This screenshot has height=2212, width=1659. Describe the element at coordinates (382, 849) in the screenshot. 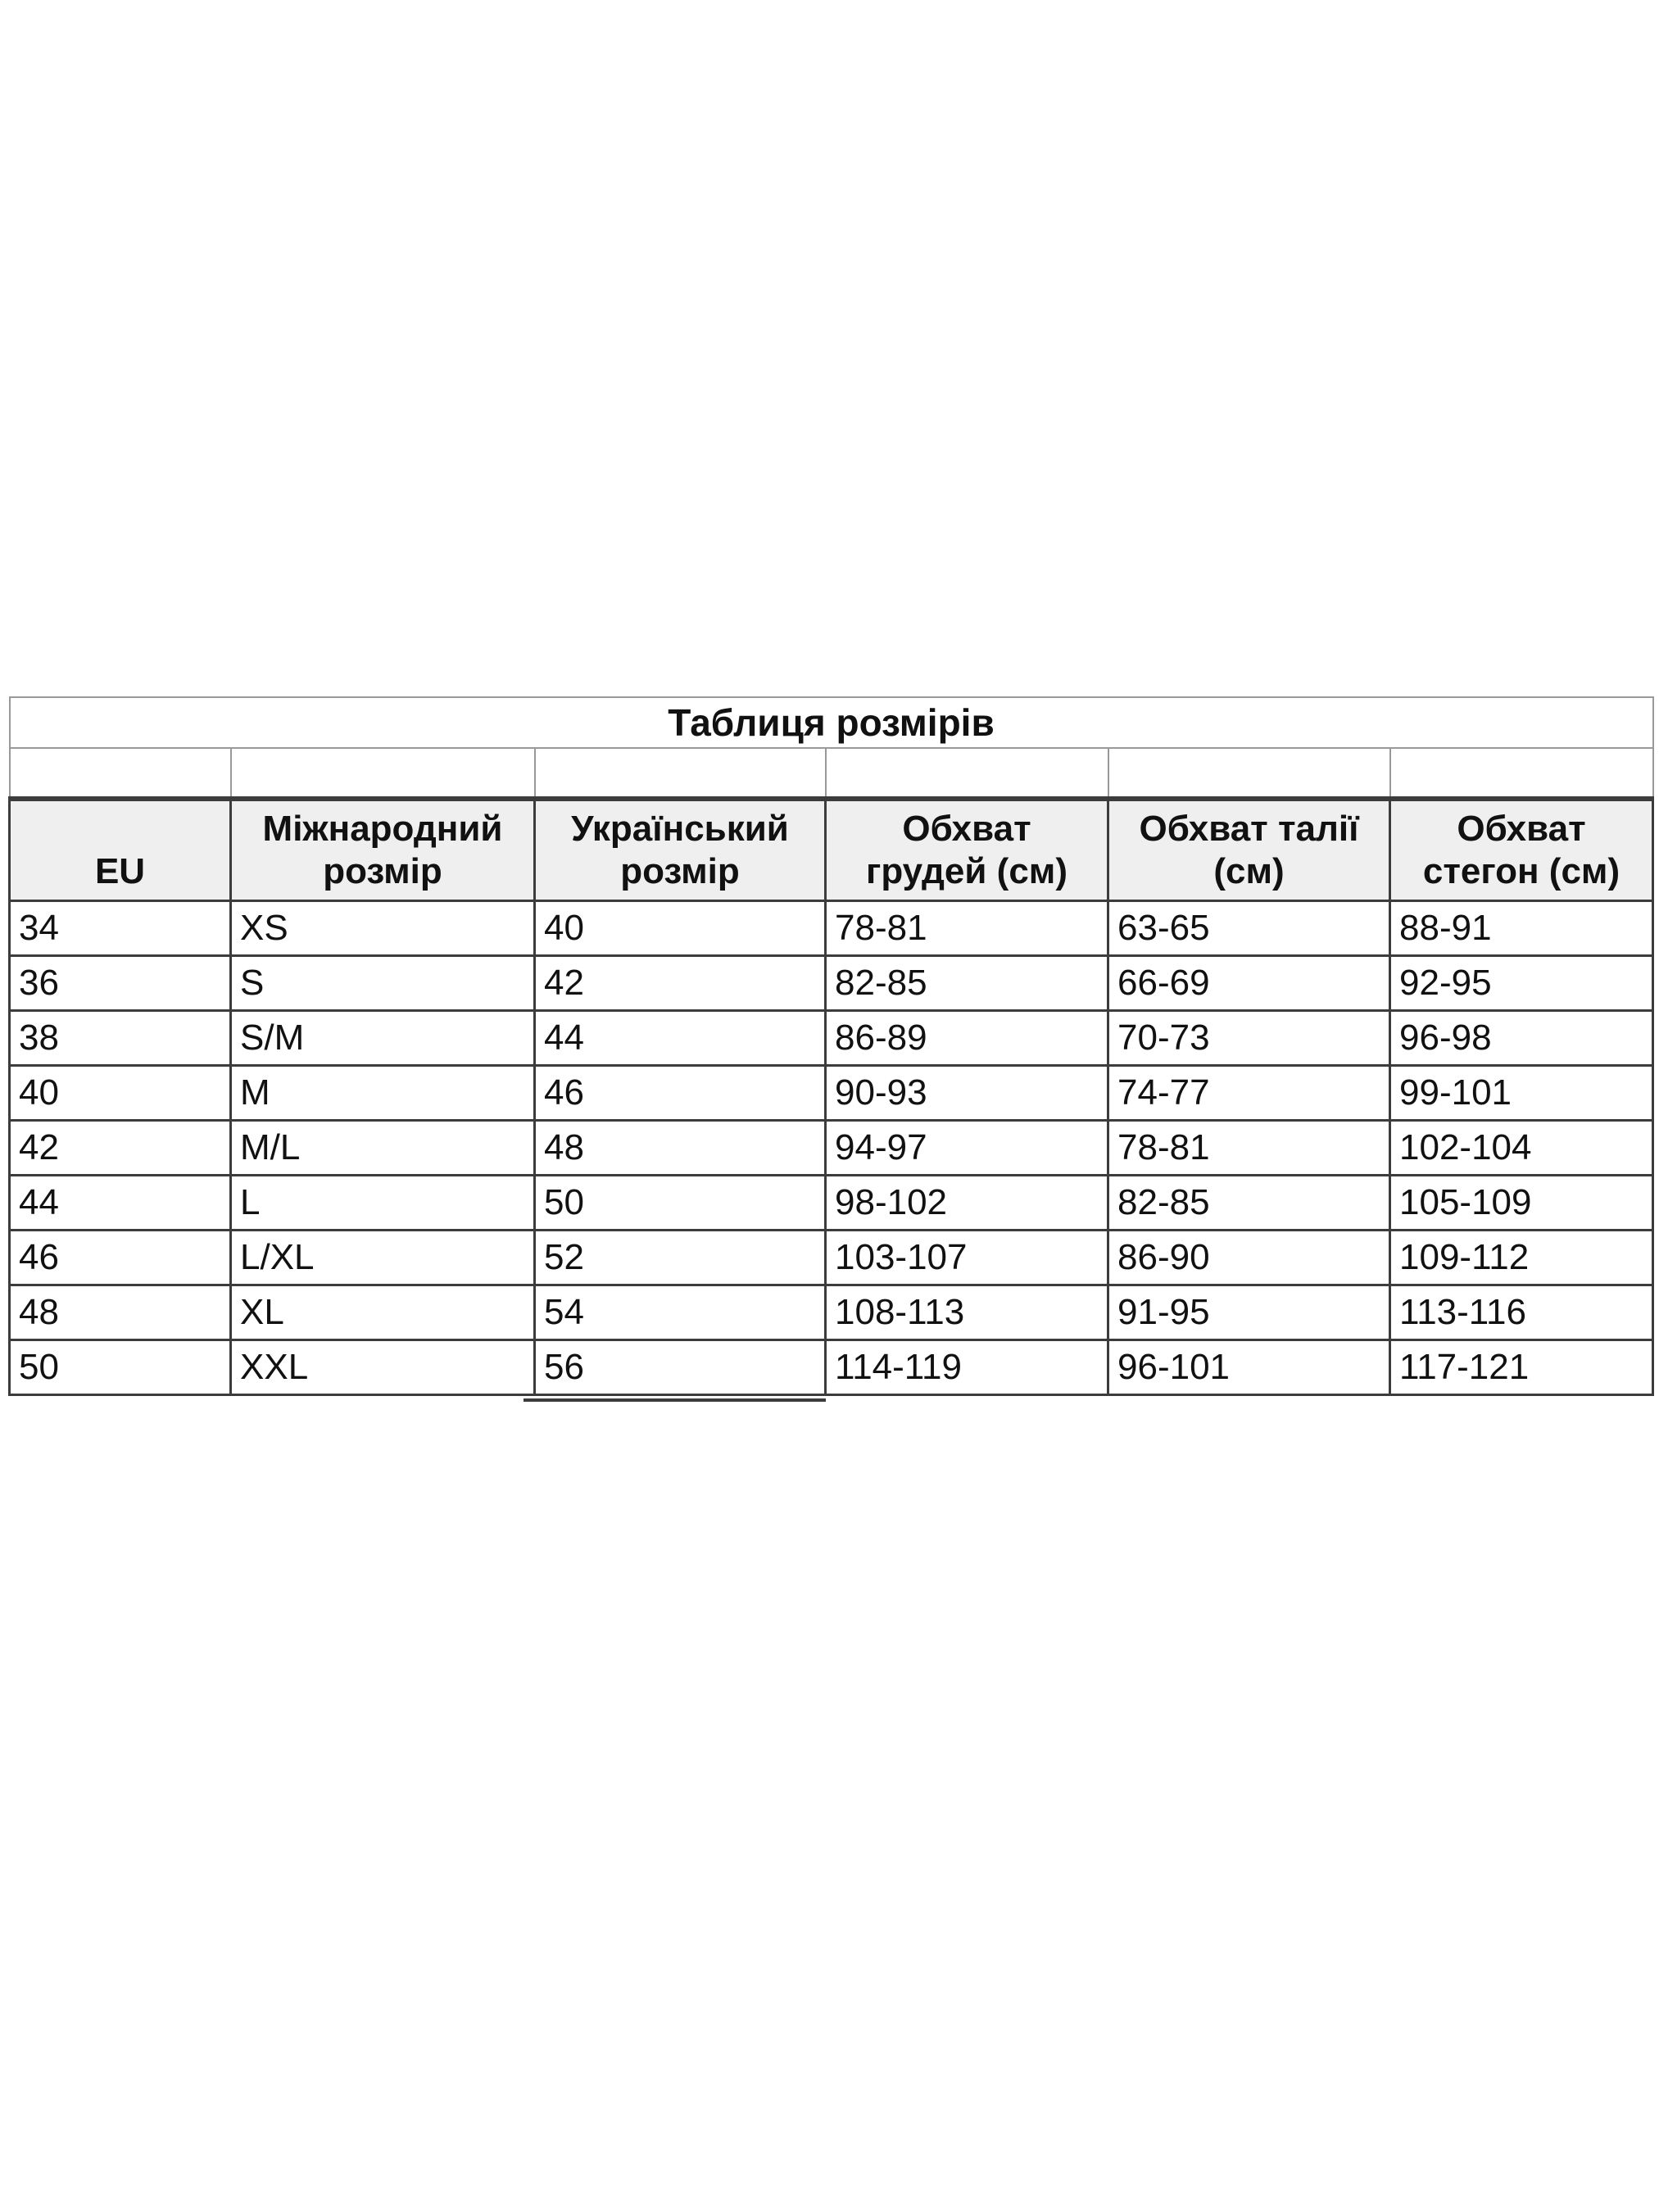

I see `column-header-int-size: Міжнародний розмір` at that location.